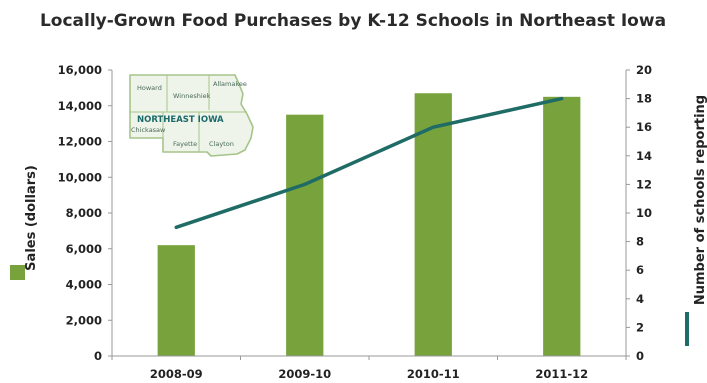 The image size is (707, 383). Describe the element at coordinates (561, 374) in the screenshot. I see `x-tick-label: 2011-12` at that location.